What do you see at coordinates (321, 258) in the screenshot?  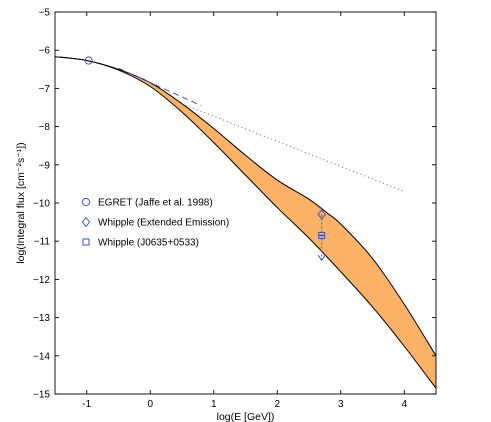 I see `upper-limit-arrow` at bounding box center [321, 258].